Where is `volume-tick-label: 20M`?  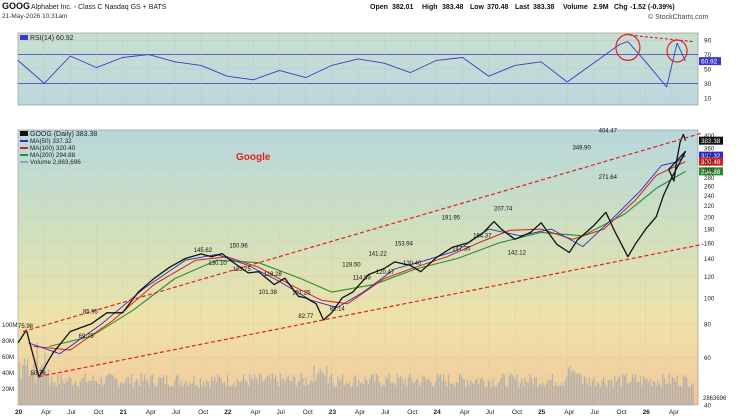 volume-tick-label: 20M is located at coordinates (8, 389).